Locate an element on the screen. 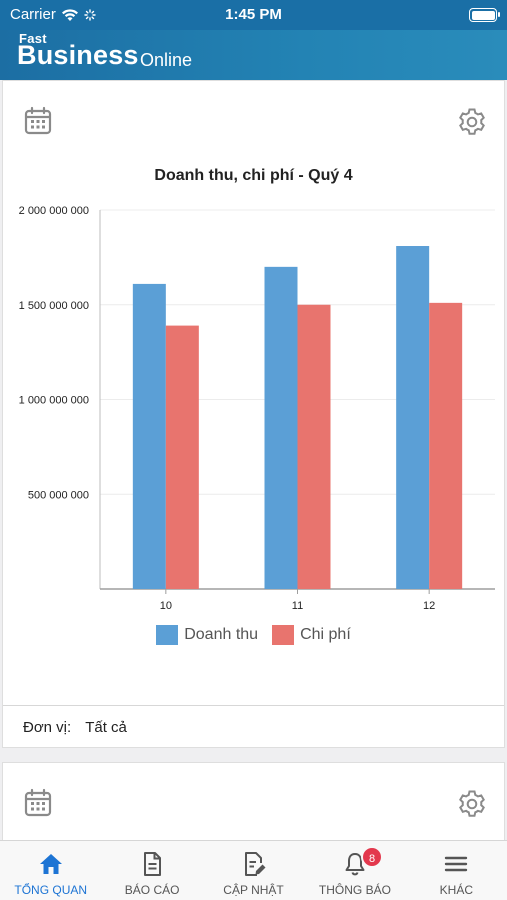  logo-main: Business is located at coordinates (78, 55).